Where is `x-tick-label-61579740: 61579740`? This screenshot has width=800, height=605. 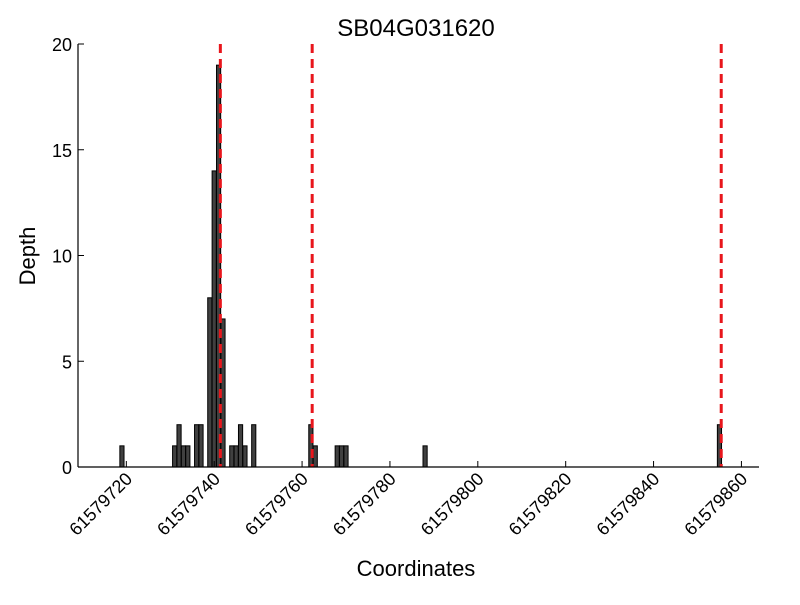 x-tick-label-61579740: 61579740 is located at coordinates (188, 504).